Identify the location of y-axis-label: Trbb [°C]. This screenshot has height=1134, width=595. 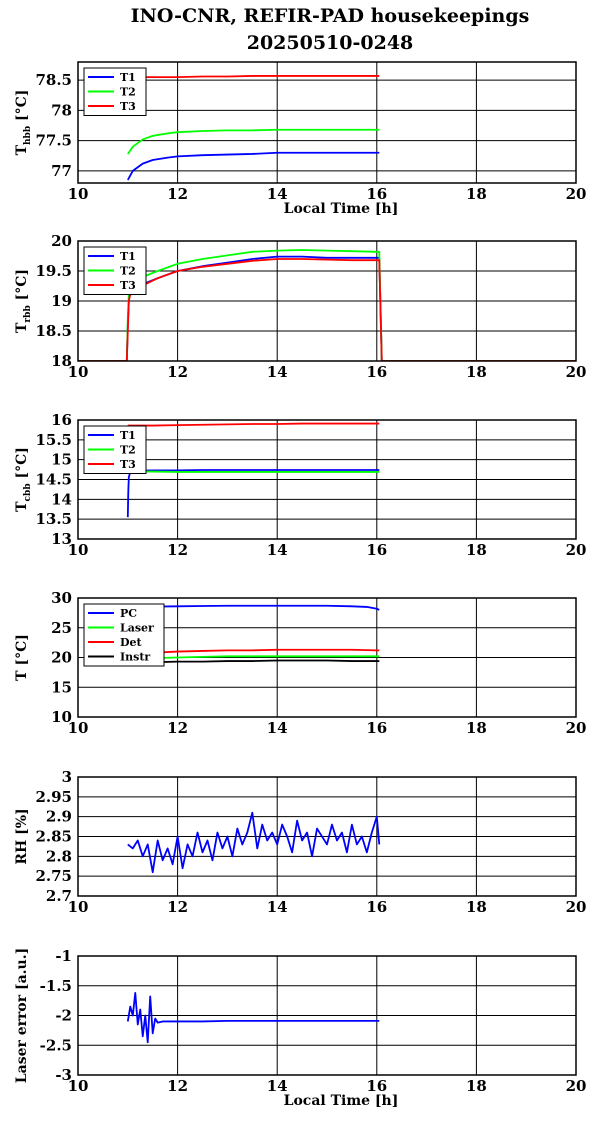
(23, 301).